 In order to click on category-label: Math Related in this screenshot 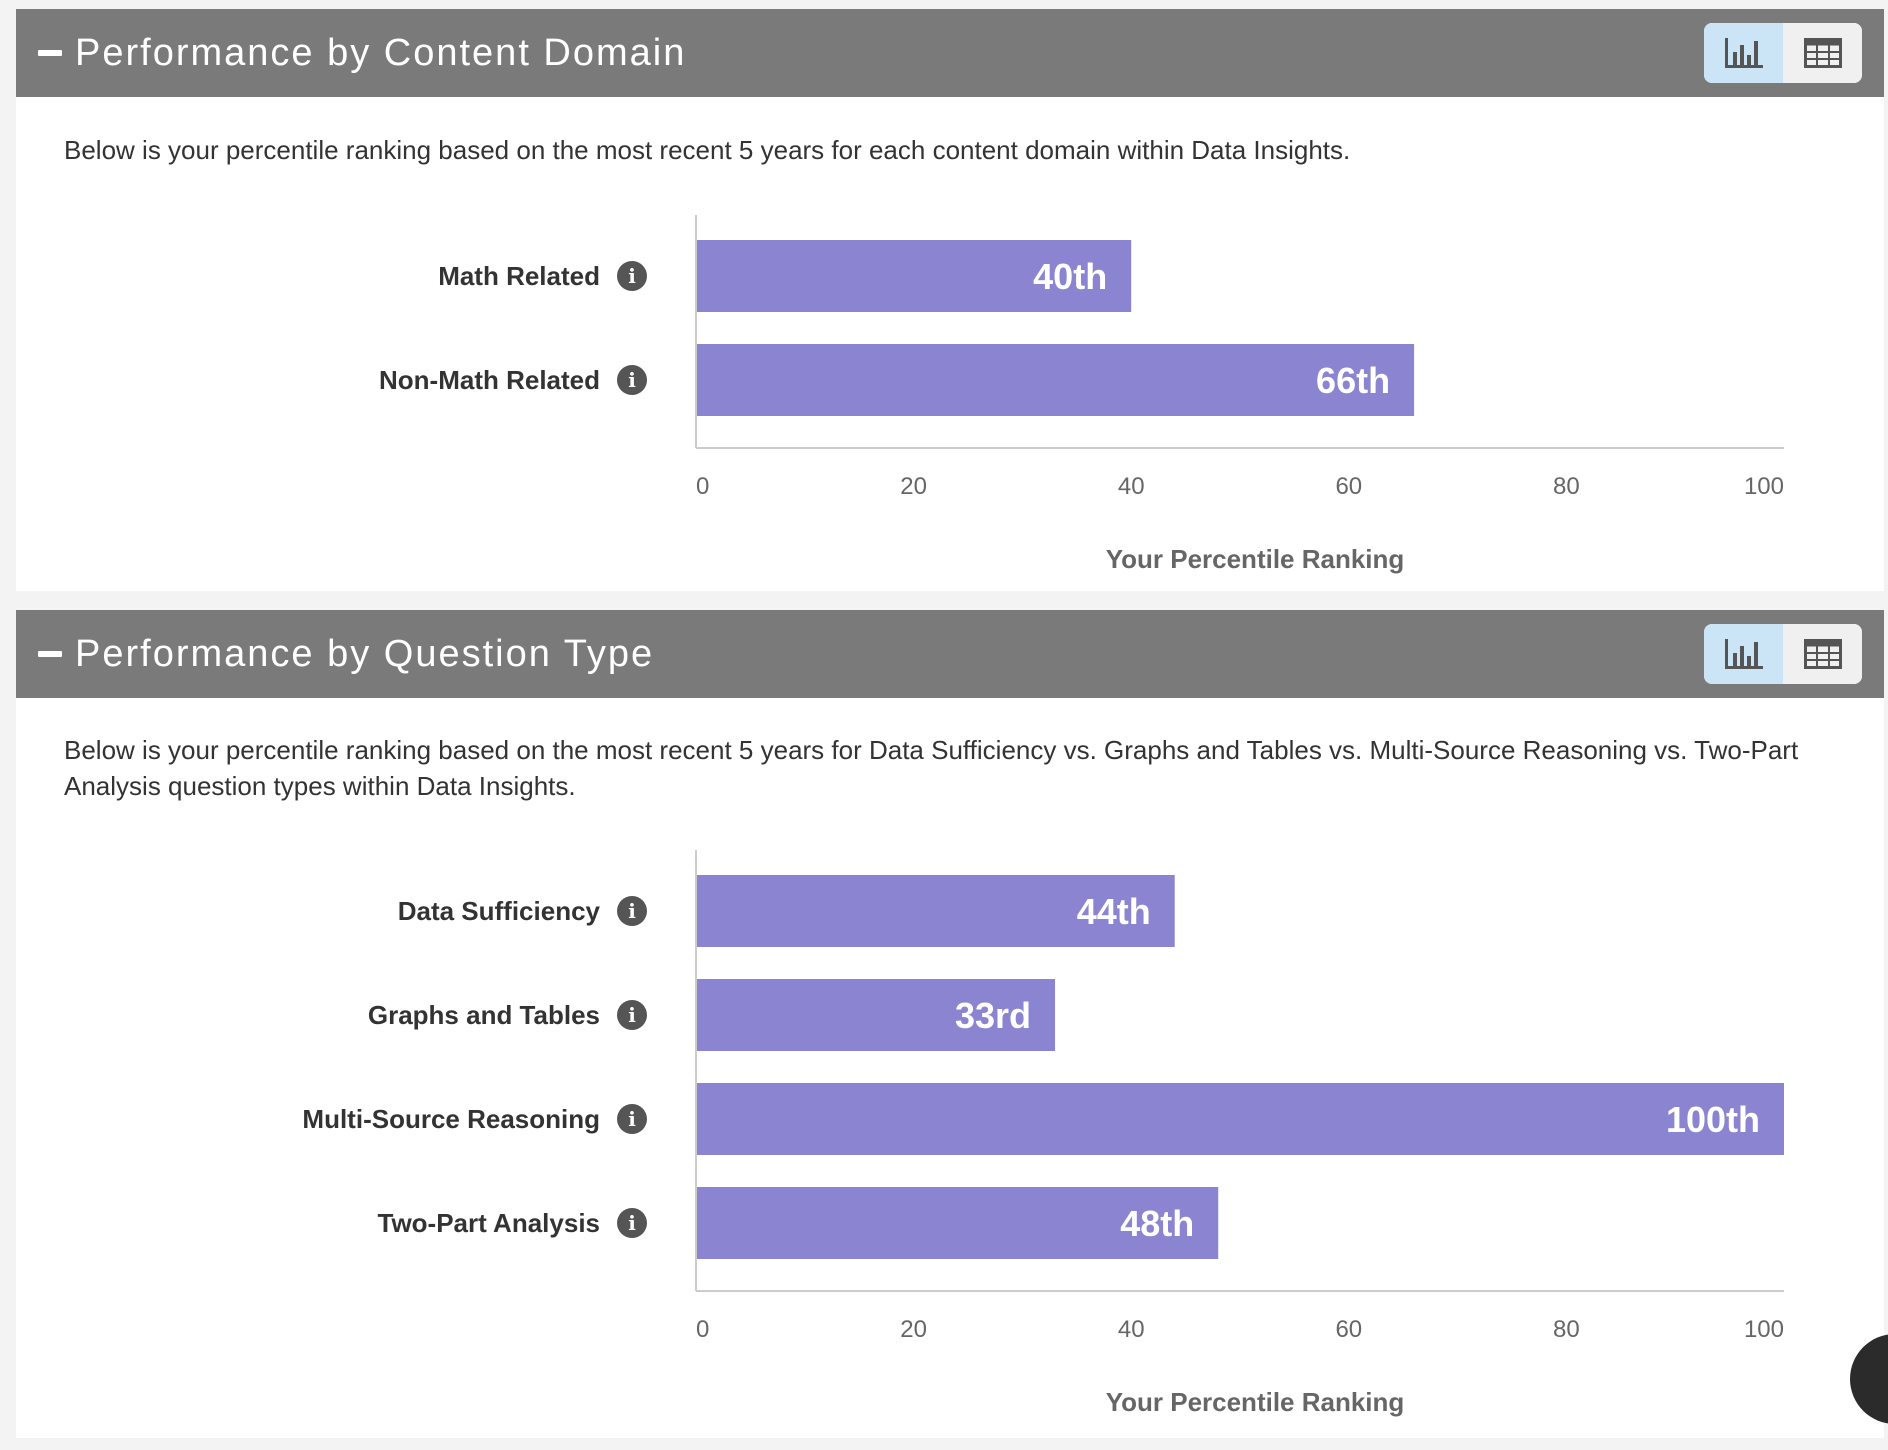, I will do `click(519, 276)`.